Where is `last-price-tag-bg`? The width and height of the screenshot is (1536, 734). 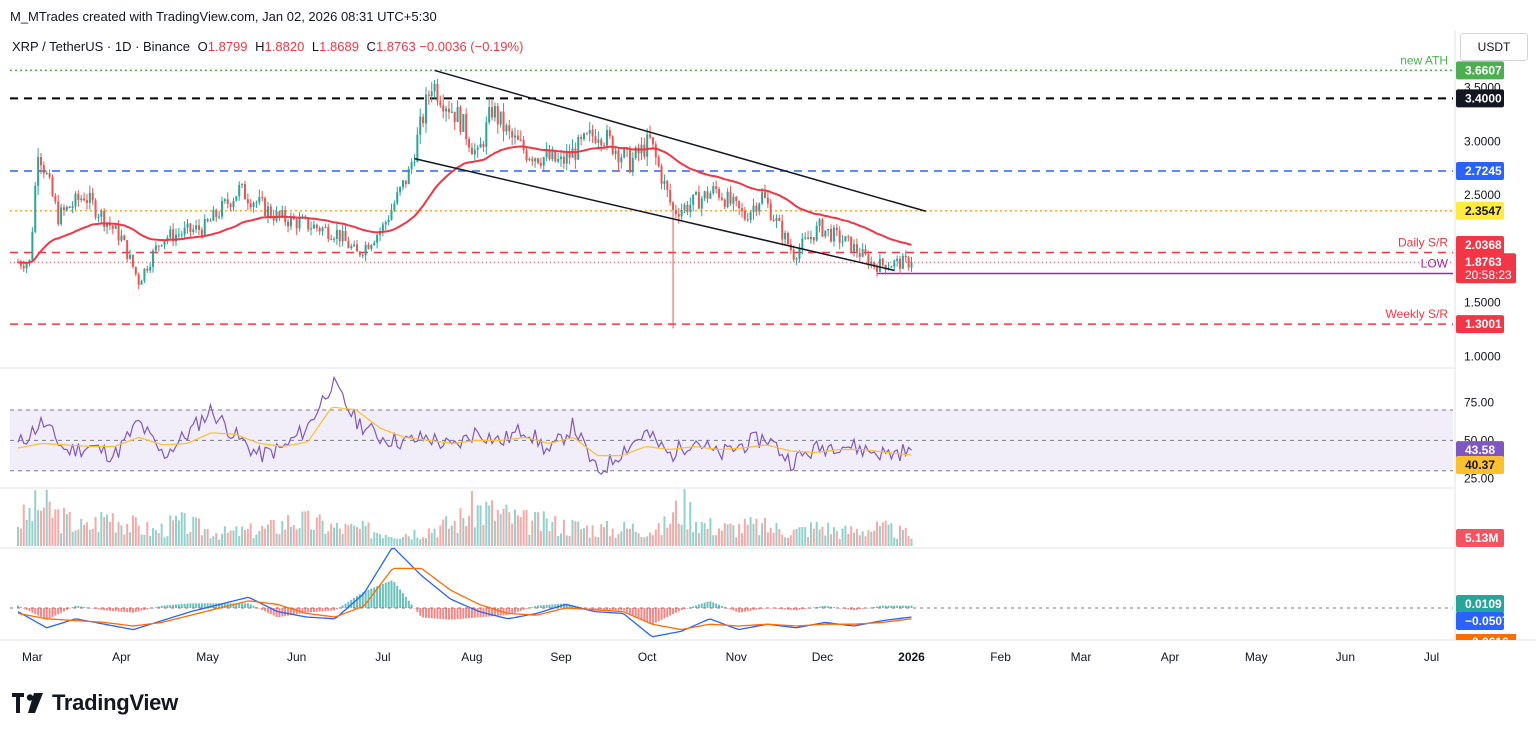 last-price-tag-bg is located at coordinates (1486, 268).